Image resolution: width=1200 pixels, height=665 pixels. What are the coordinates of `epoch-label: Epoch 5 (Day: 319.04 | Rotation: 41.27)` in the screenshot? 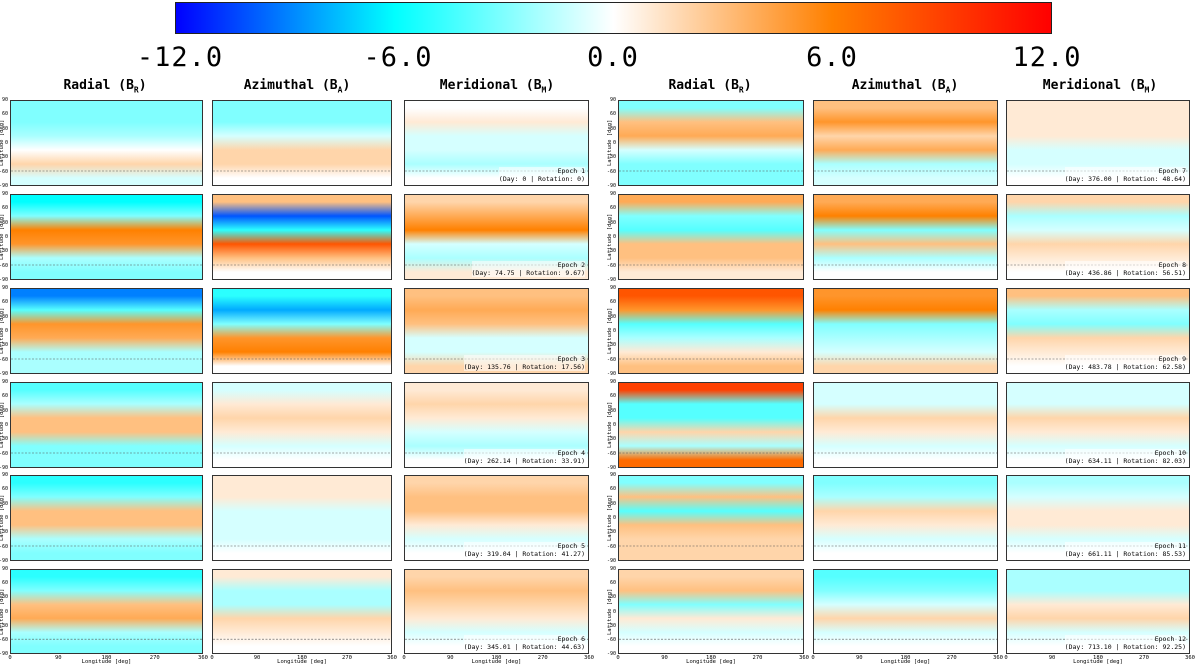 It's located at (524, 550).